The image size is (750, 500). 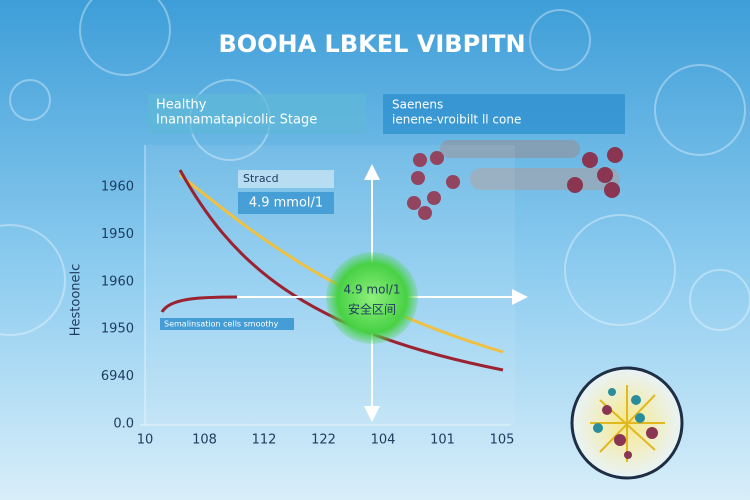 What do you see at coordinates (383, 440) in the screenshot?
I see `x-tick-label: 104` at bounding box center [383, 440].